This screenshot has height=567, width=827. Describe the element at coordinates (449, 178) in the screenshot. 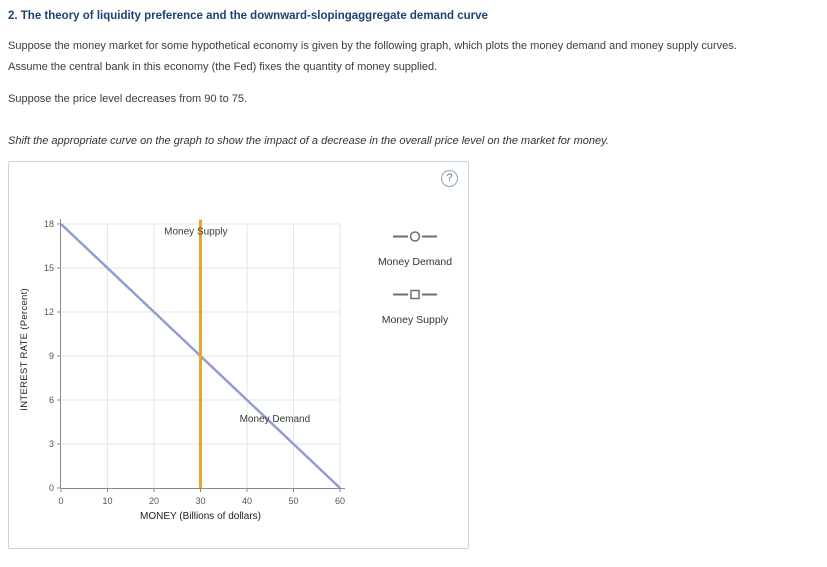

I see `help-icon: ?` at that location.